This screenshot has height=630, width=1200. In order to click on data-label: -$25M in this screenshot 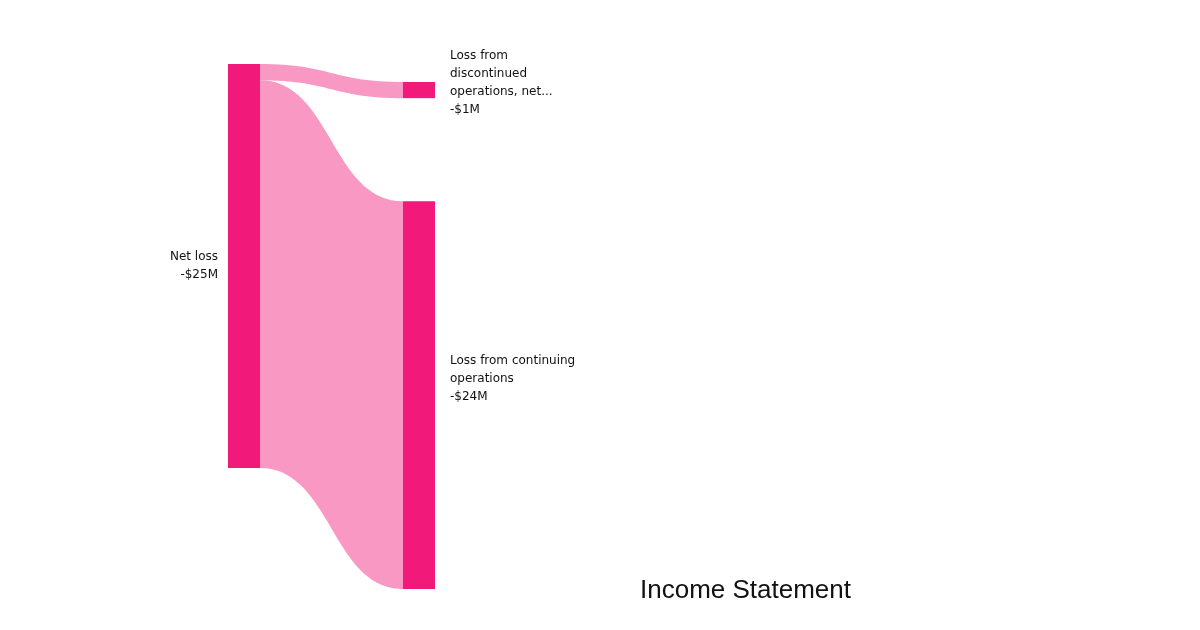, I will do `click(199, 274)`.